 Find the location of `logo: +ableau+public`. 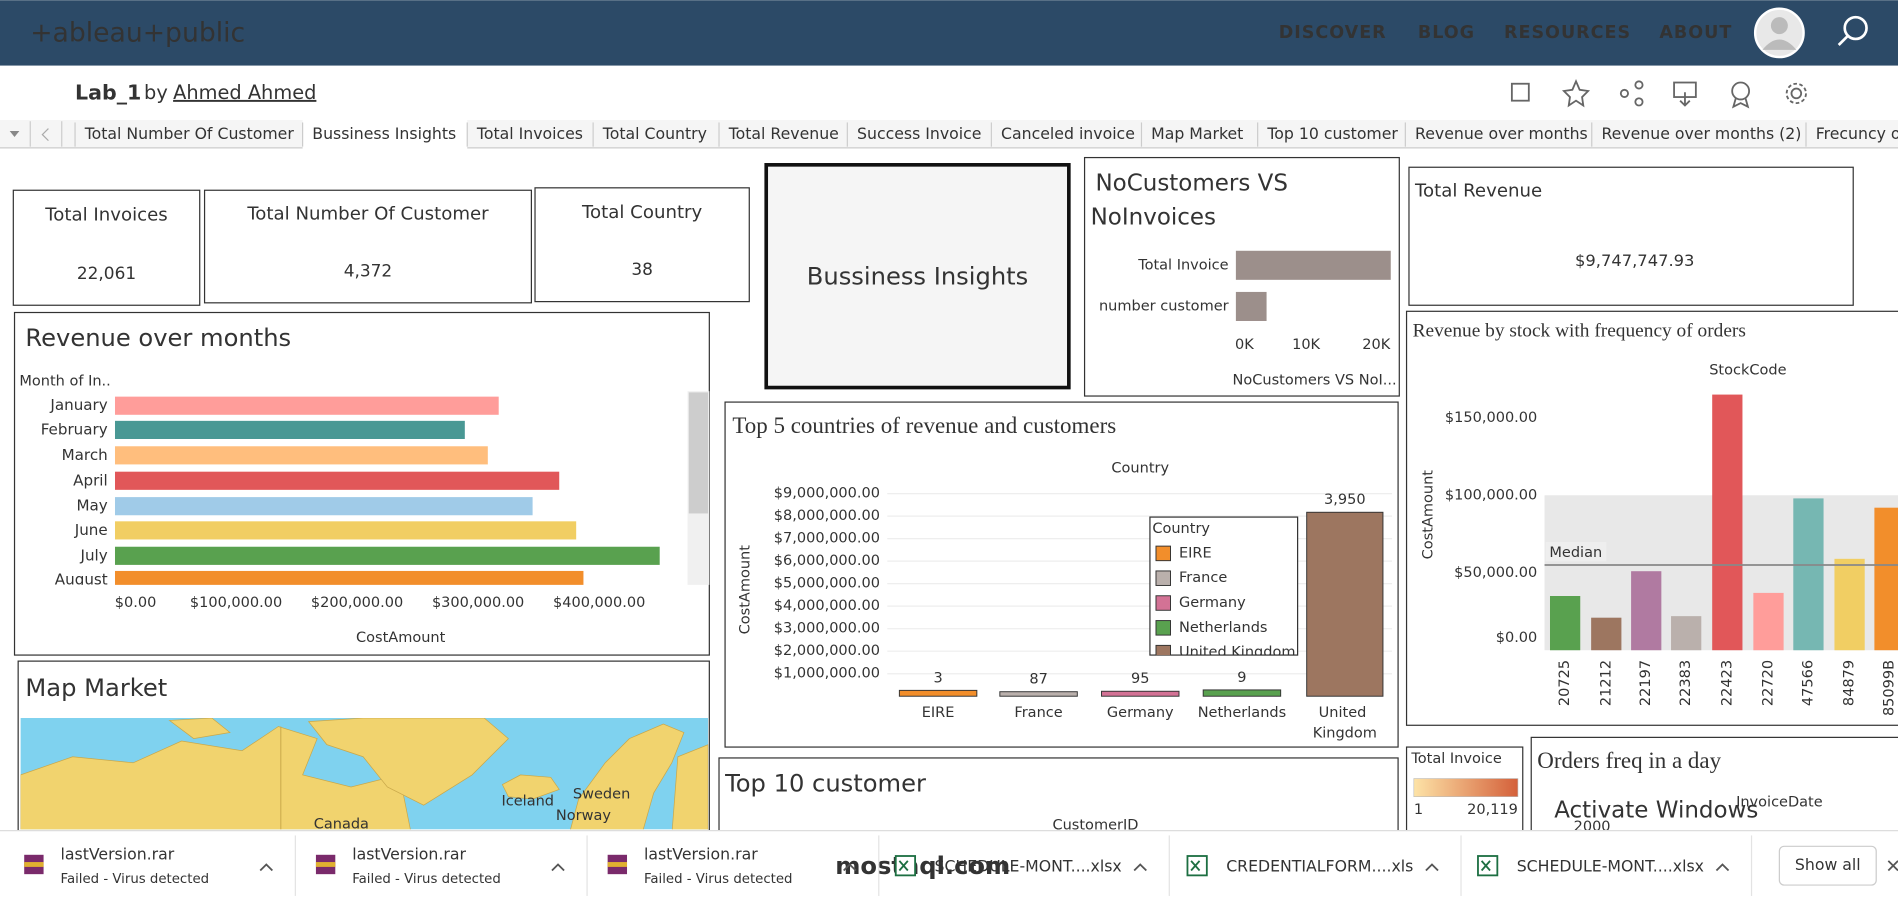

logo: +ableau+public is located at coordinates (137, 33).